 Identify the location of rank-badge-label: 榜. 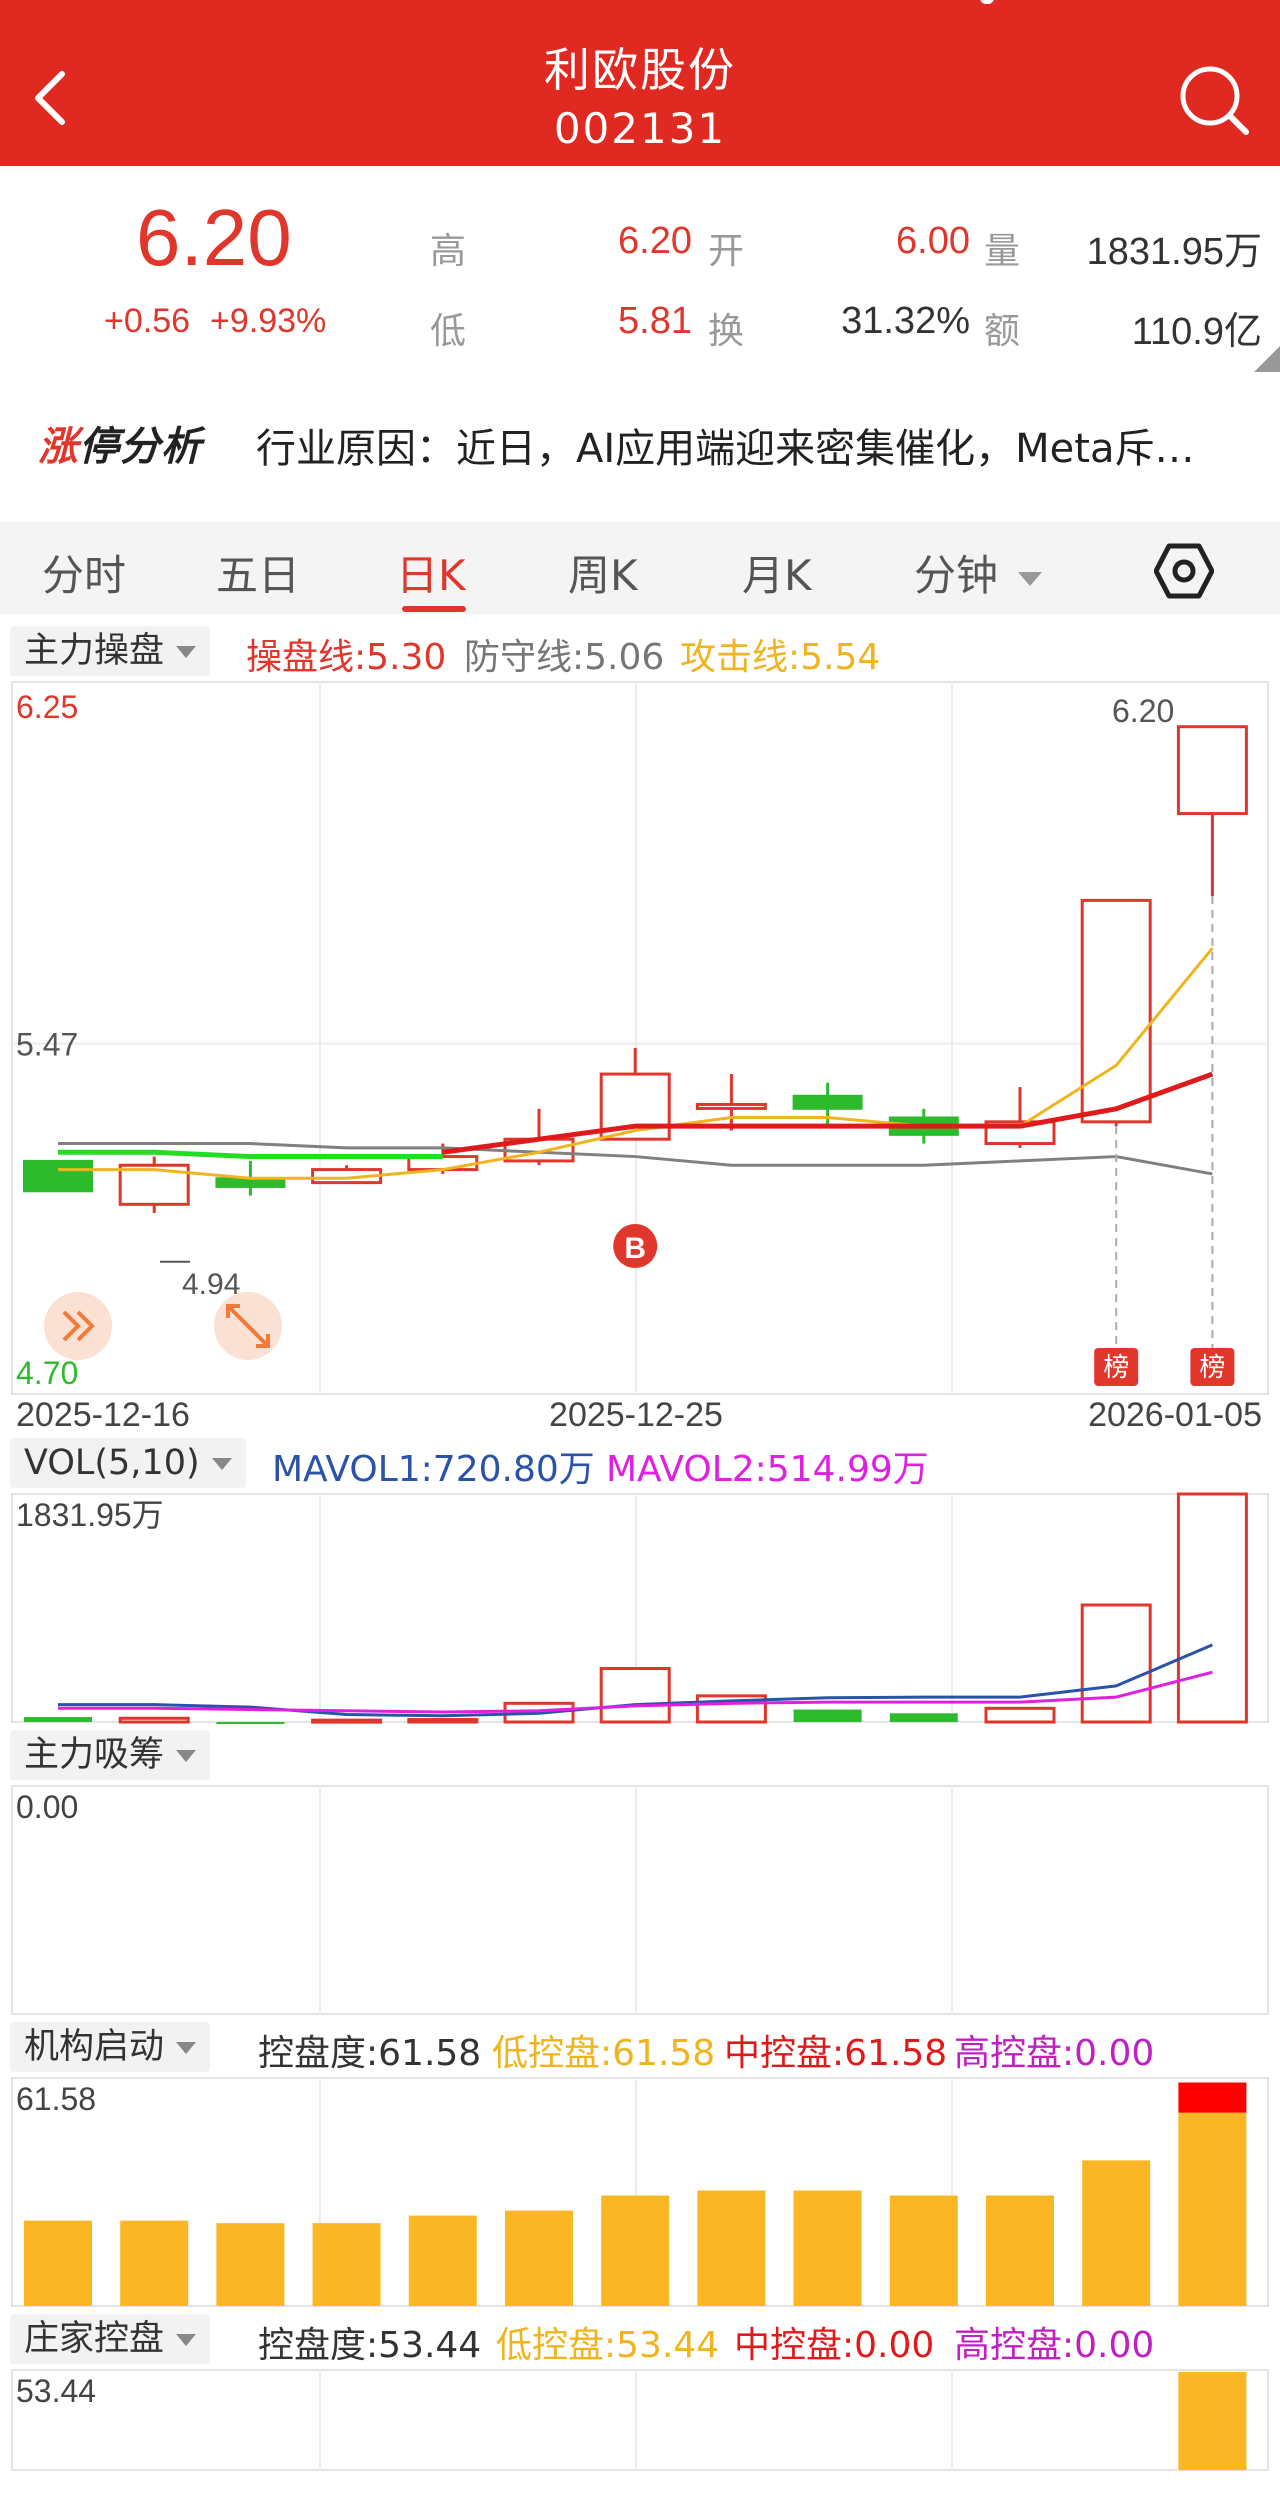
(1116, 1368).